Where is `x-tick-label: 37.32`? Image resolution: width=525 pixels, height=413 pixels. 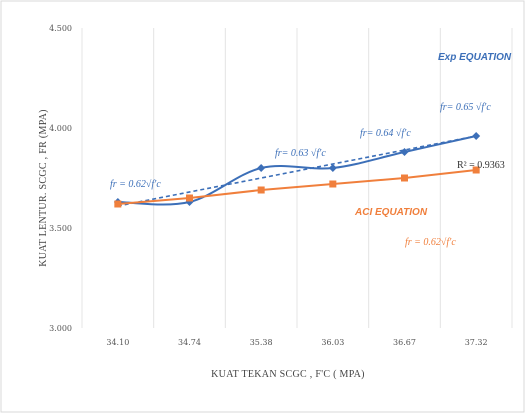 x-tick-label: 37.32 is located at coordinates (476, 342).